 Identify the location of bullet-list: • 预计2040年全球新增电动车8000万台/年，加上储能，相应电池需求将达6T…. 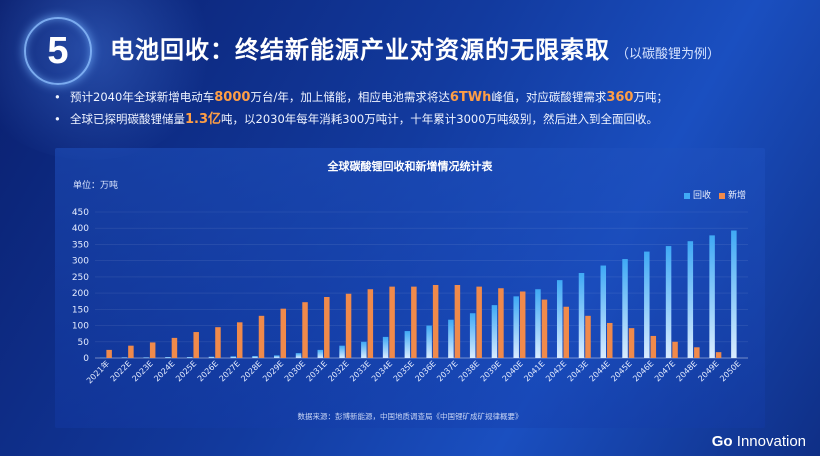
(361, 108).